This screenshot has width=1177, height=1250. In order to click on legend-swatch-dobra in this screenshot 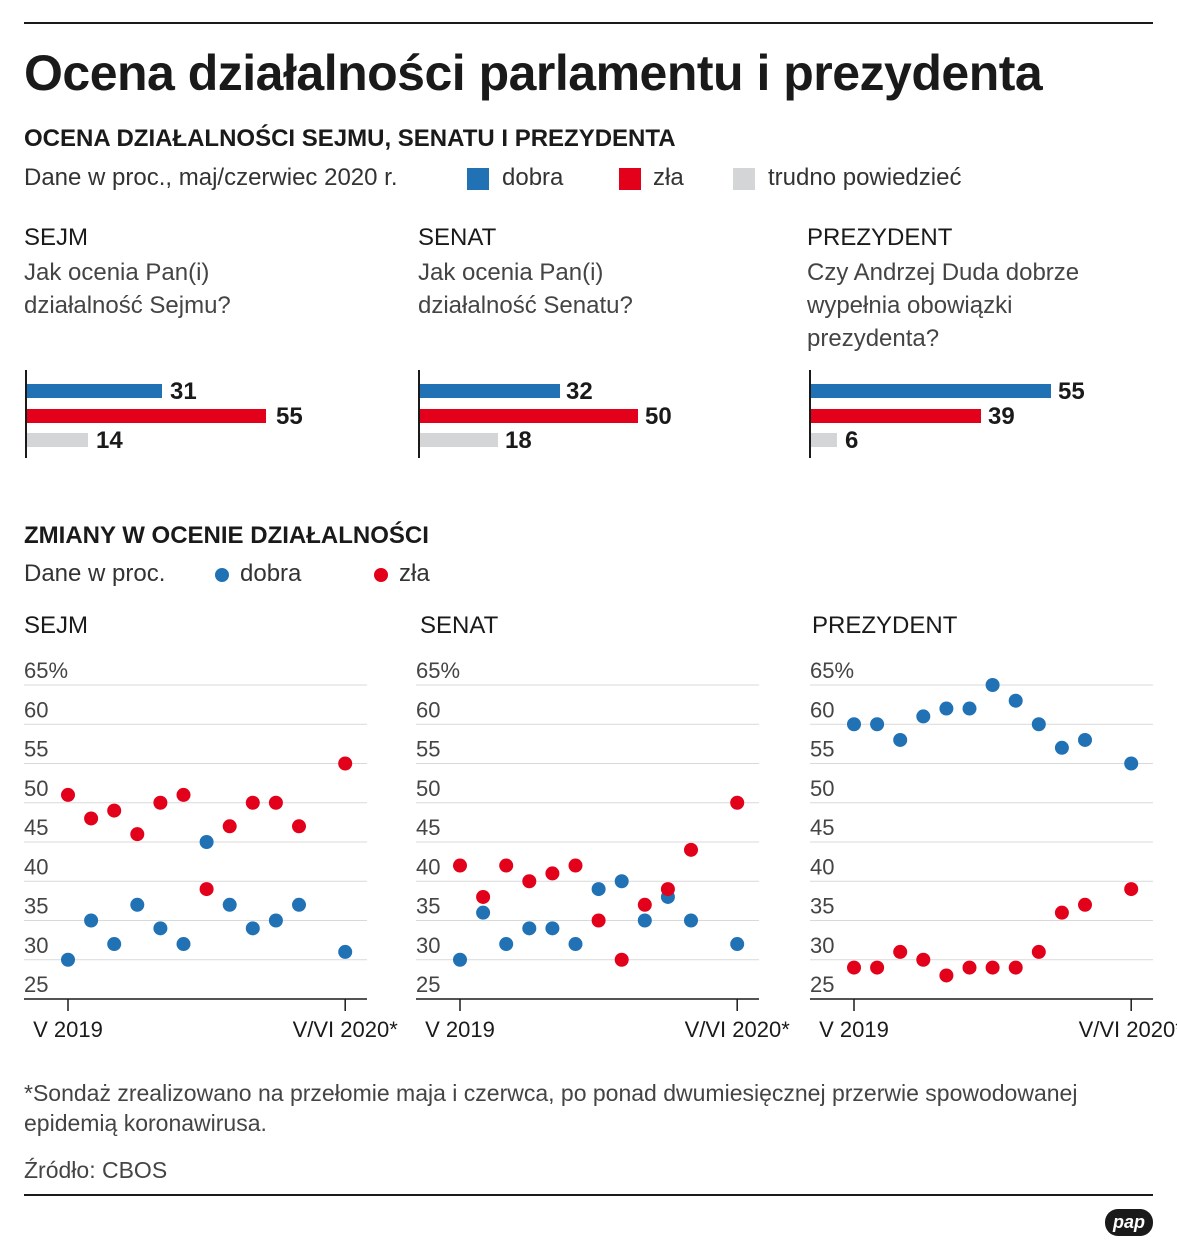, I will do `click(478, 179)`.